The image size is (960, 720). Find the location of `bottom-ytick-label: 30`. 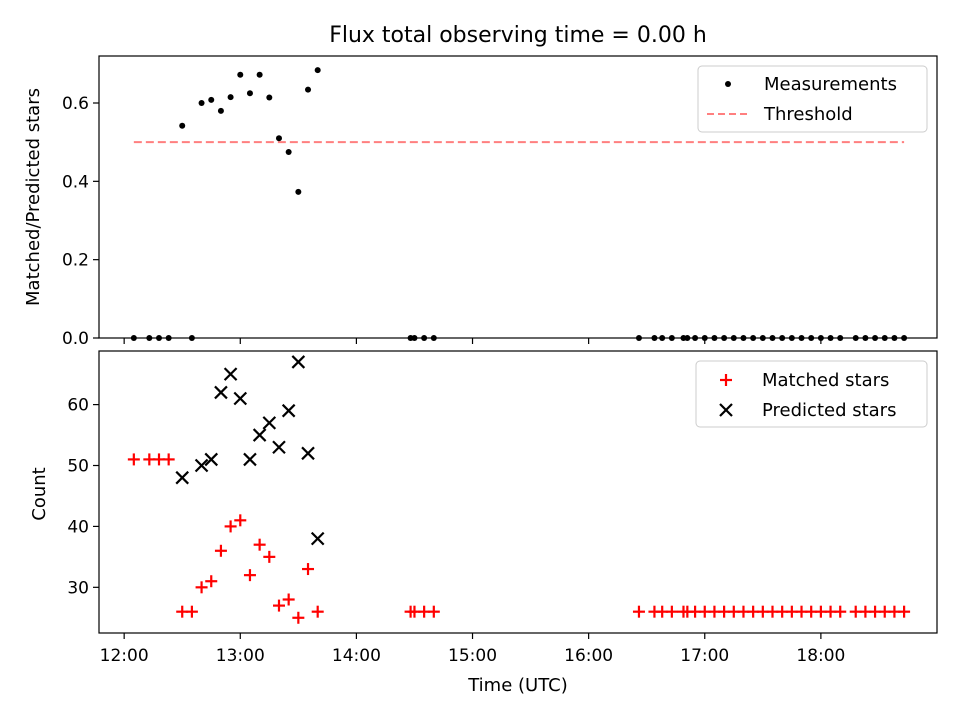

bottom-ytick-label: 30 is located at coordinates (78, 588).